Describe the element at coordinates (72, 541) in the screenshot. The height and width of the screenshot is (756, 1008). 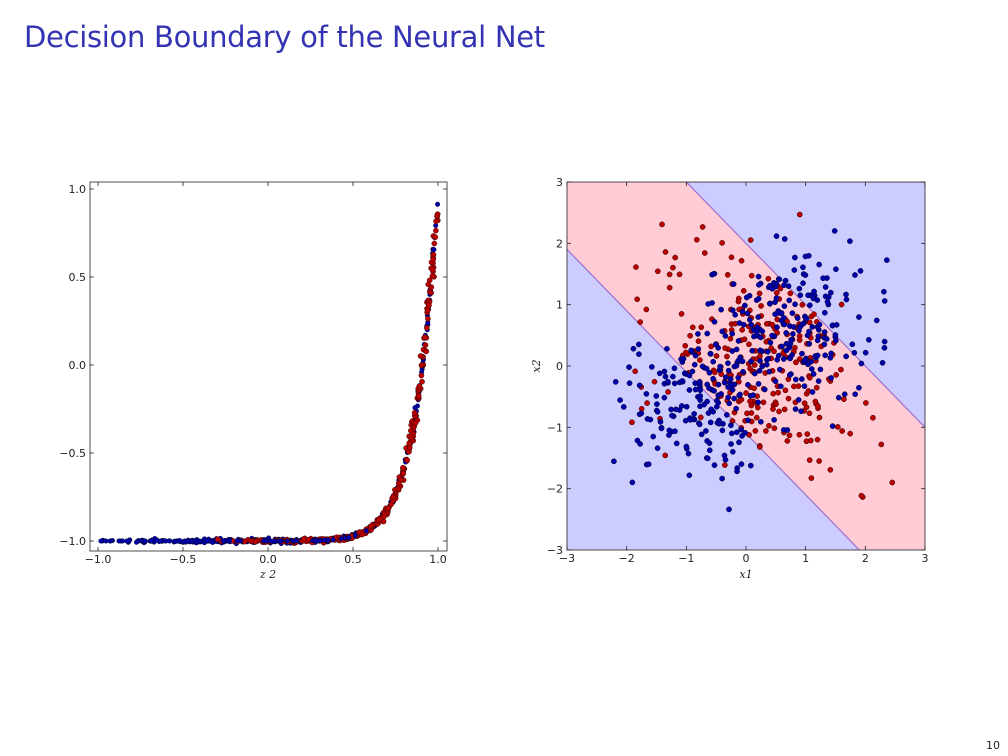
I see `y-tick-label: −1.0` at that location.